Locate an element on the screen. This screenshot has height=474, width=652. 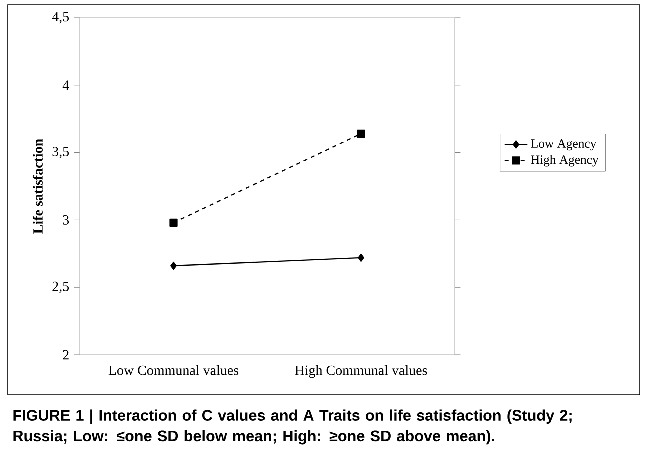
y-axis-title: Life satisfaction is located at coordinates (37, 186).